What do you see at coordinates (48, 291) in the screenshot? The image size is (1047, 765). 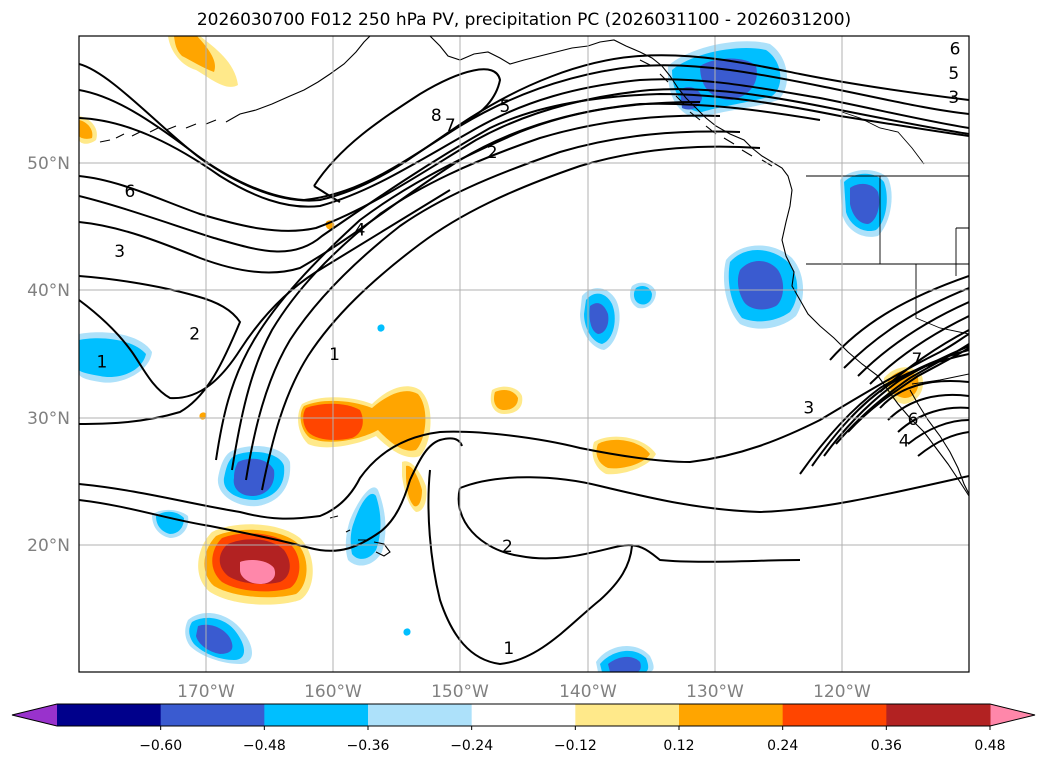 I see `lat-tick-label: 40°N` at bounding box center [48, 291].